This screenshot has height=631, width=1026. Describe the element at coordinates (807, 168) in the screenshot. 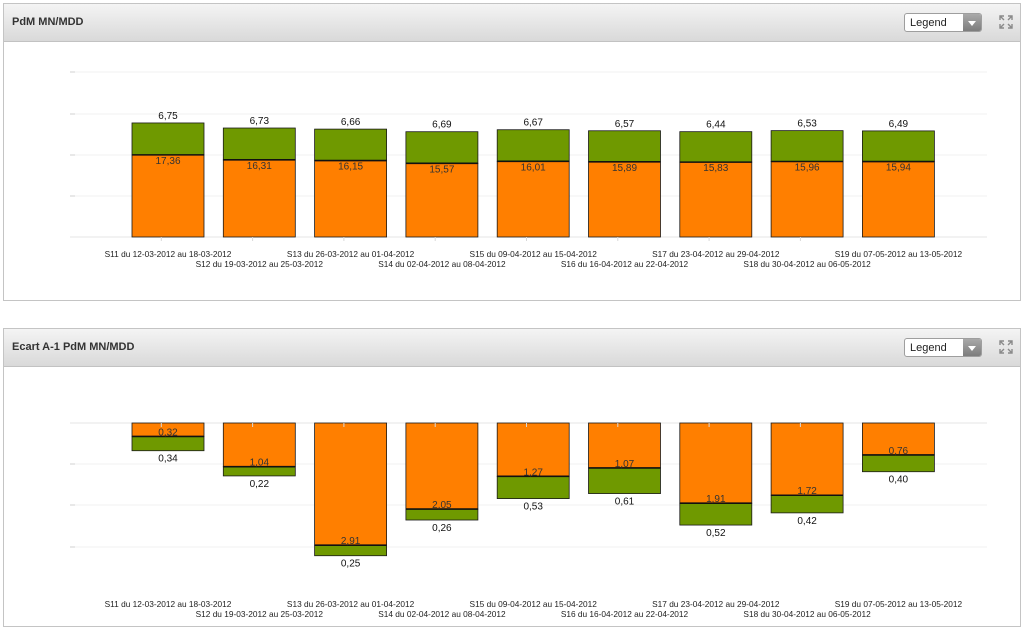

I see `data-label-series-1: 15,96` at that location.